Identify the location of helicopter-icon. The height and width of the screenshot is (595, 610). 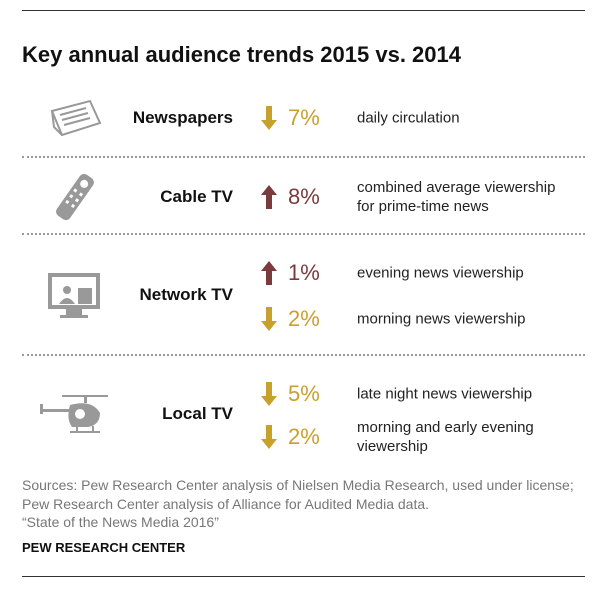
(74, 414).